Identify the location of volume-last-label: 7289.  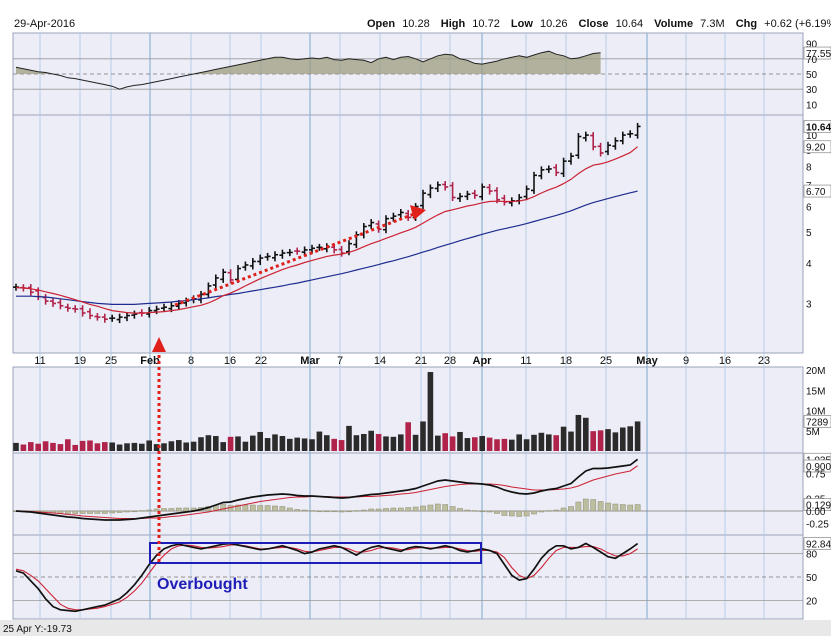
(817, 422).